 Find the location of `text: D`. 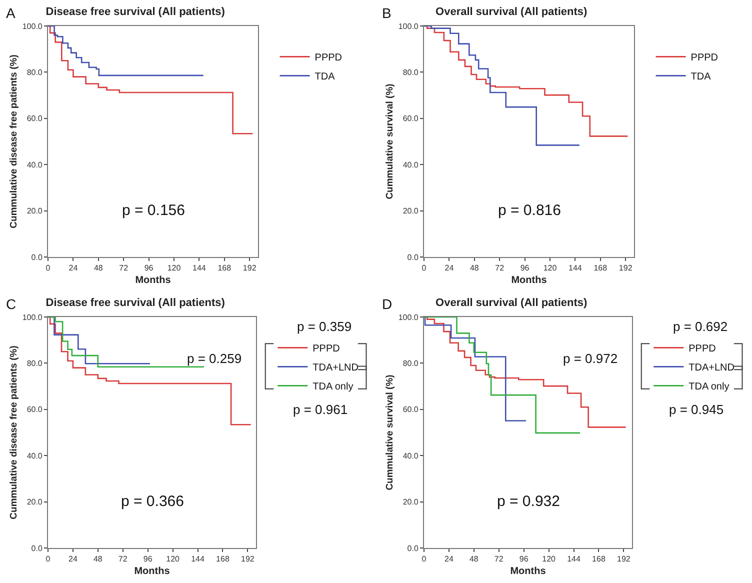

text: D is located at coordinates (387, 304).